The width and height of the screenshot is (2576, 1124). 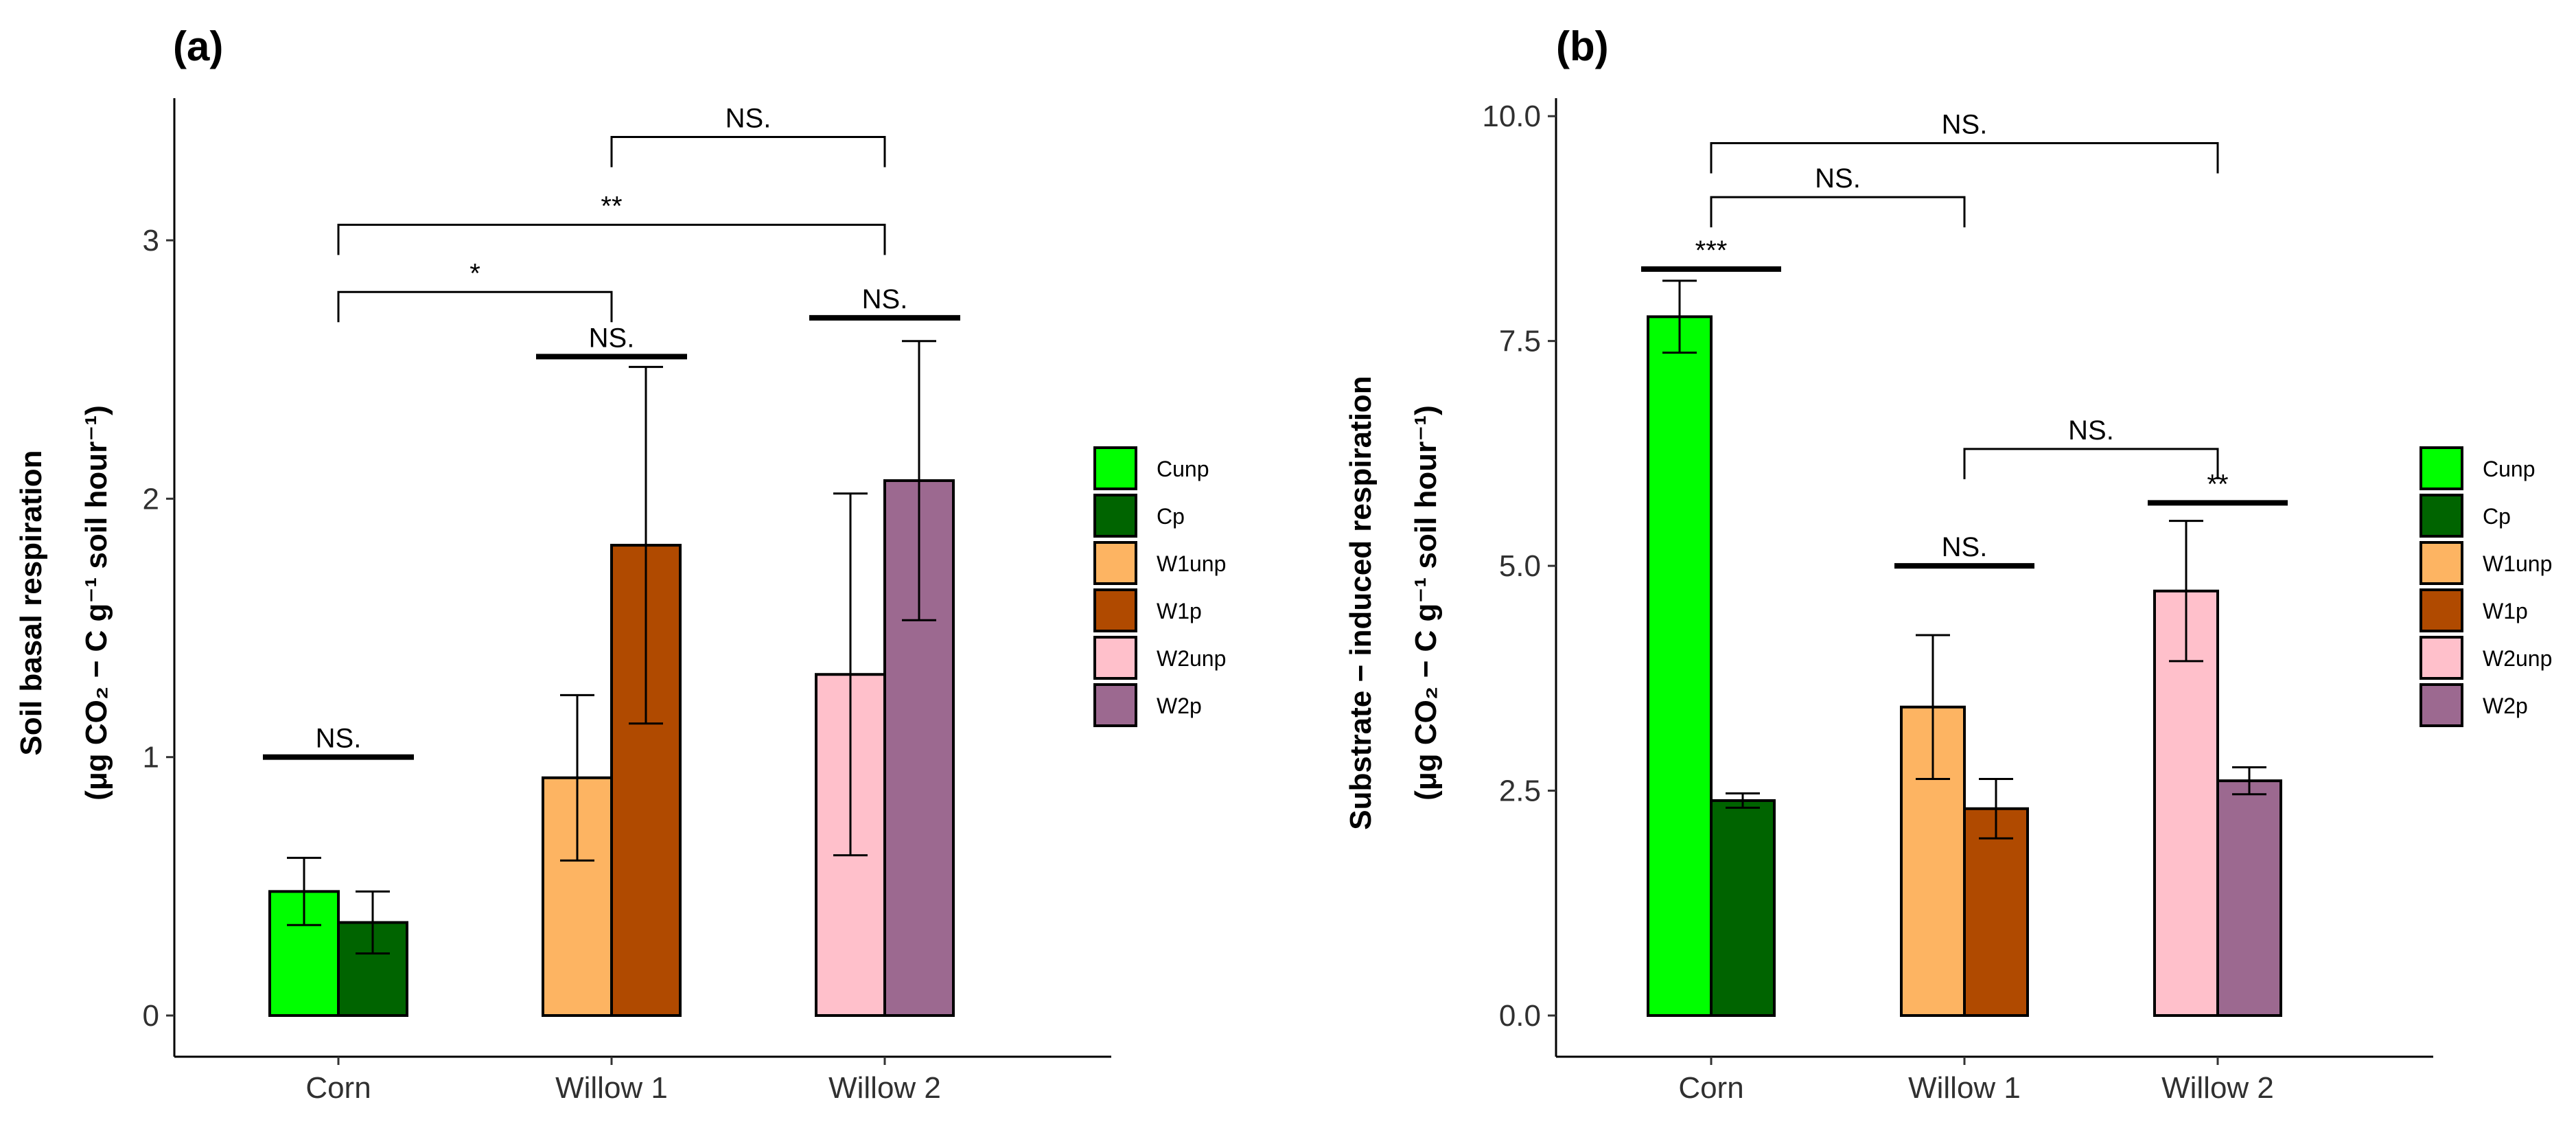 I want to click on panel-a-legend-label-W1unp: W1unp, so click(x=1191, y=563).